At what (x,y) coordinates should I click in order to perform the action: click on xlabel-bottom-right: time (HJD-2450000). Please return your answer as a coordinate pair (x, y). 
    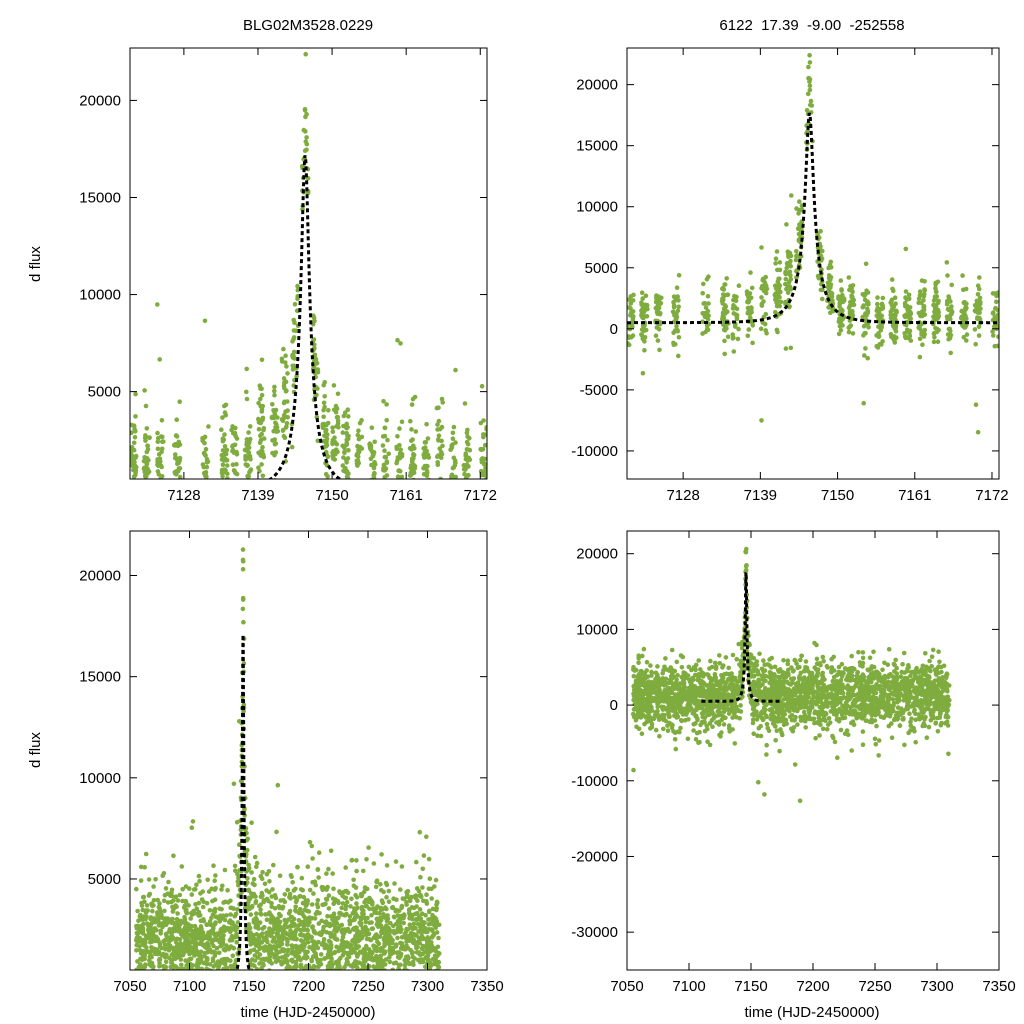
    Looking at the image, I should click on (811, 1012).